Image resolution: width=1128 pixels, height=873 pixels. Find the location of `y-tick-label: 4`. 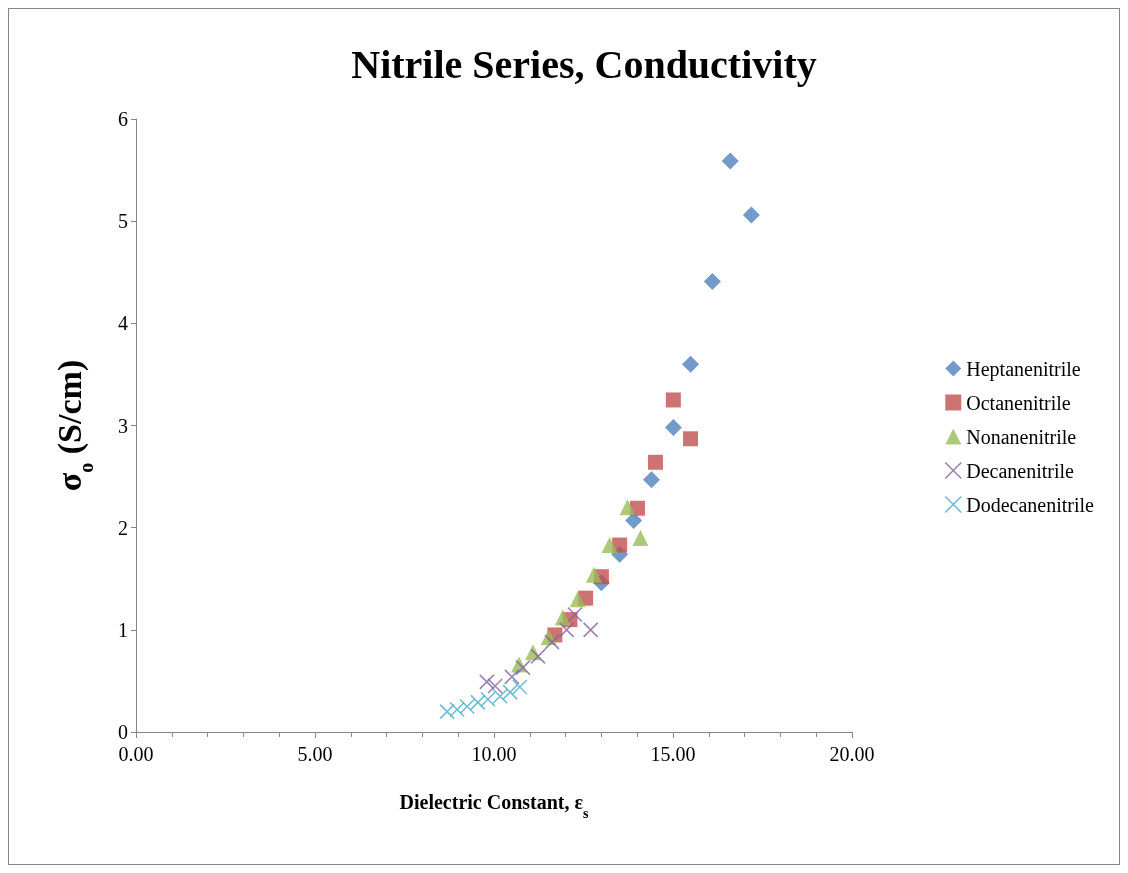

y-tick-label: 4 is located at coordinates (123, 323).